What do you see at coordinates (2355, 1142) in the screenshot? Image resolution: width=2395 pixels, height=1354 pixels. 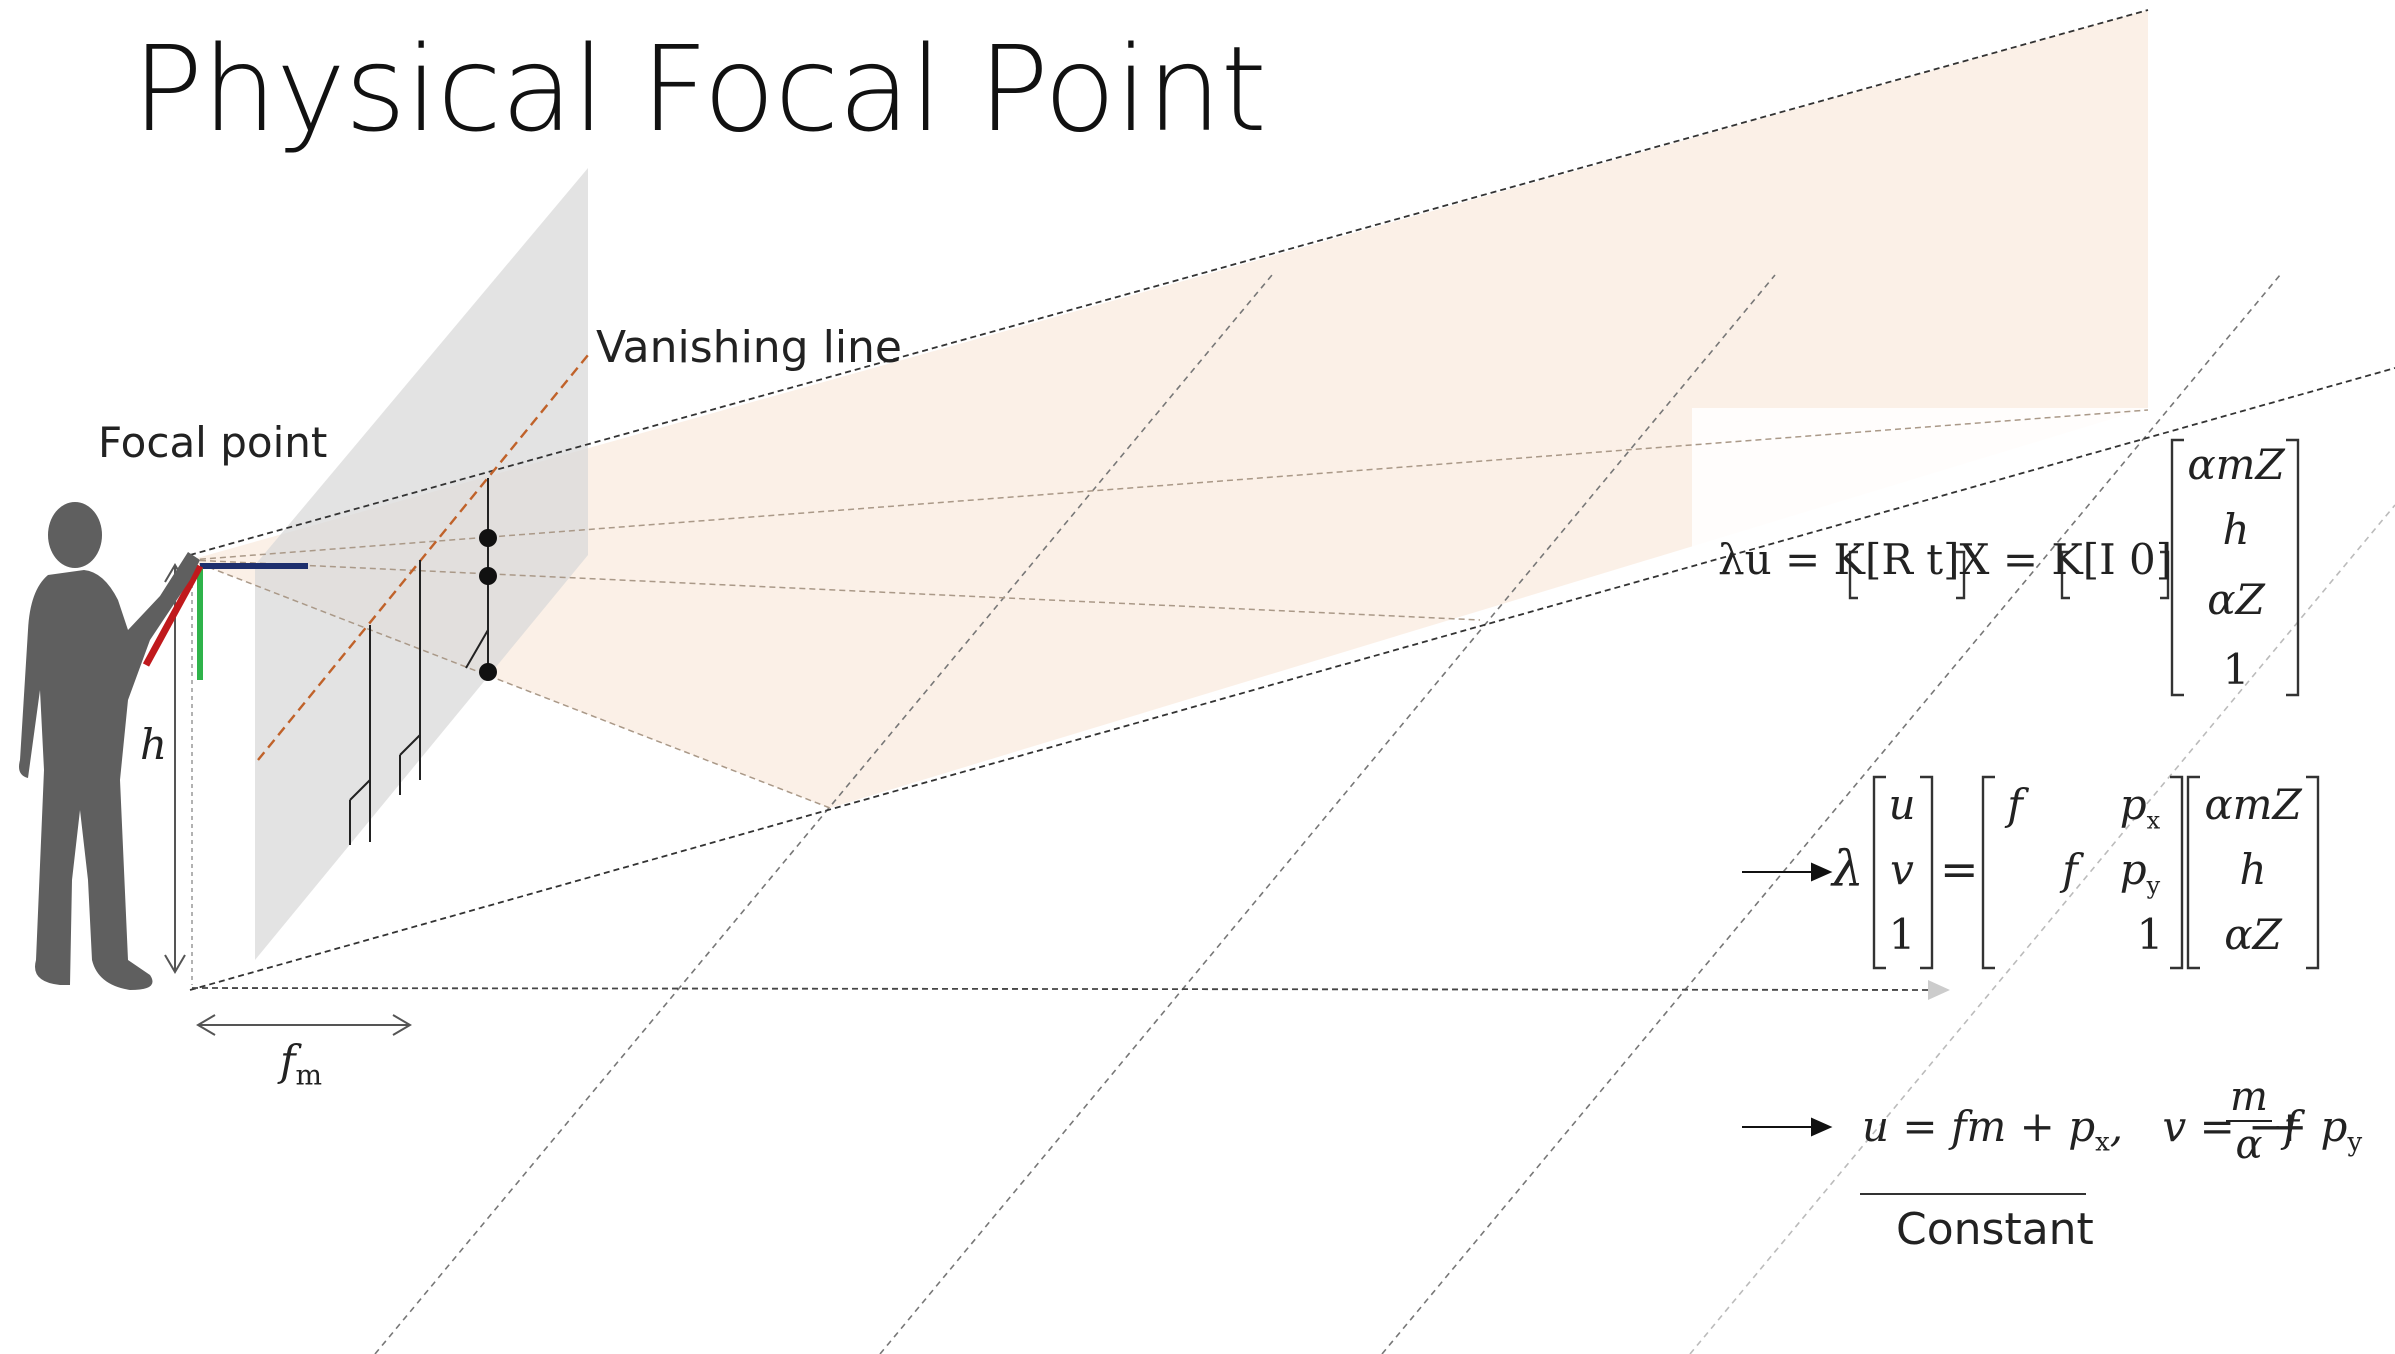 I see `eq3-v-sub: y` at bounding box center [2355, 1142].